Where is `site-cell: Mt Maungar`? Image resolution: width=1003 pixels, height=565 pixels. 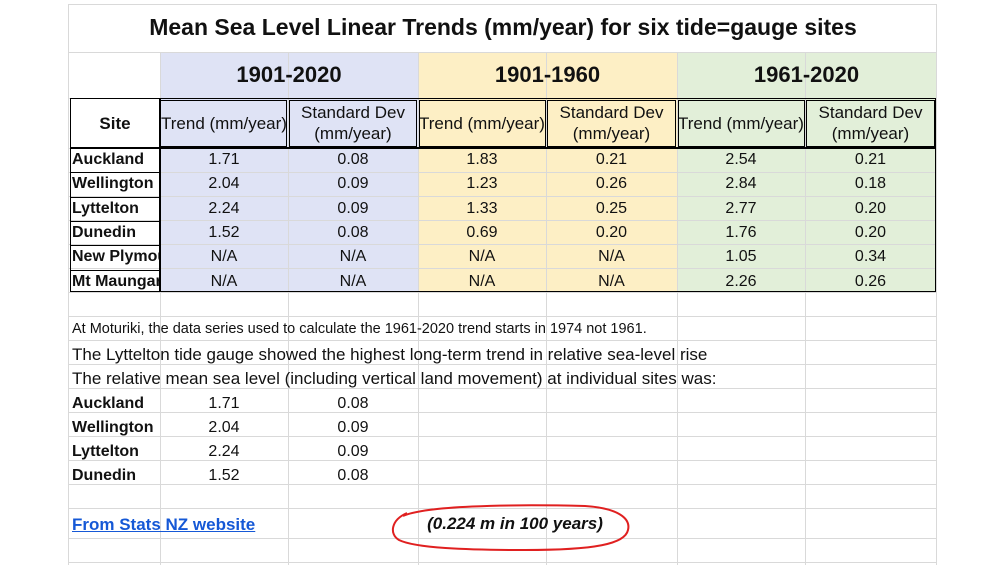
site-cell: Mt Maungar is located at coordinates (115, 281).